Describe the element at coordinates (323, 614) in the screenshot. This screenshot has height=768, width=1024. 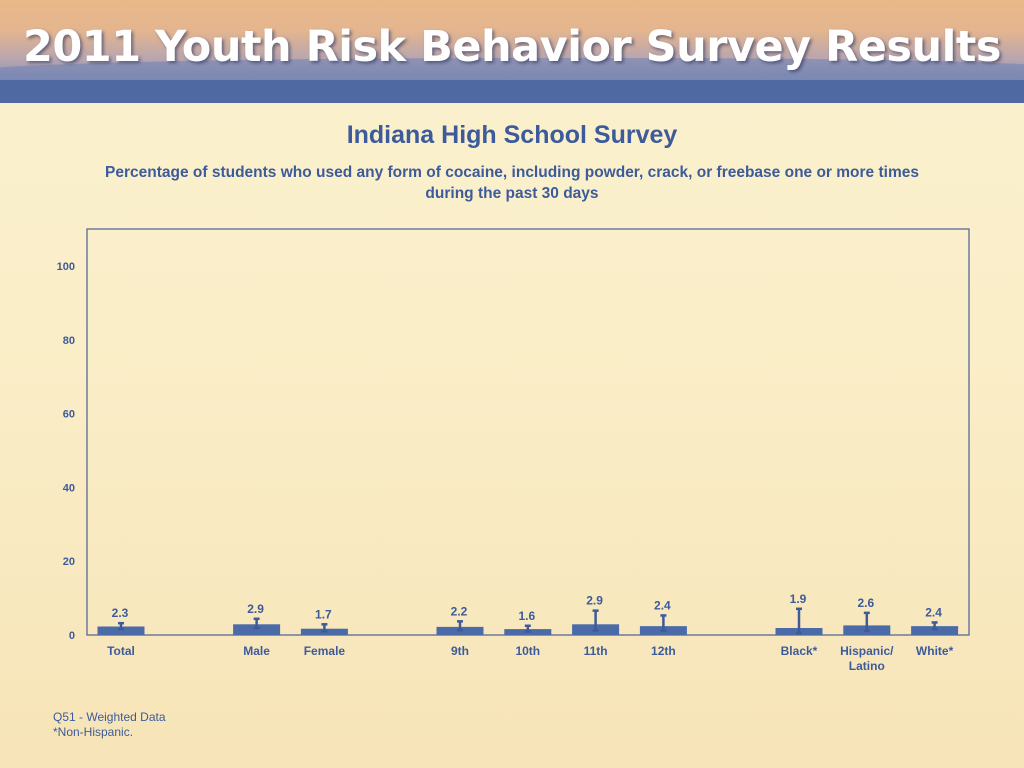
I see `data-label: 1.7` at that location.